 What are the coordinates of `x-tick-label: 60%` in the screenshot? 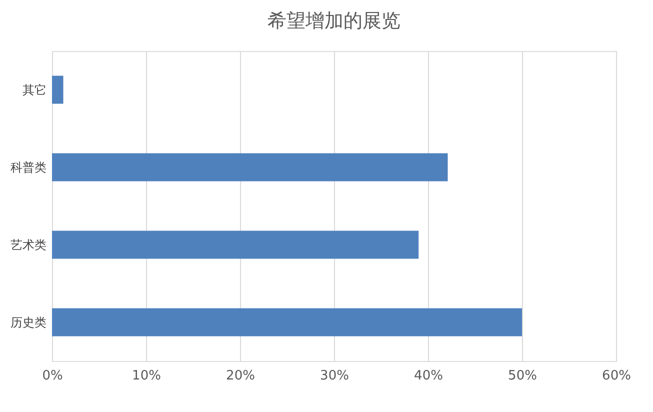 It's located at (616, 376).